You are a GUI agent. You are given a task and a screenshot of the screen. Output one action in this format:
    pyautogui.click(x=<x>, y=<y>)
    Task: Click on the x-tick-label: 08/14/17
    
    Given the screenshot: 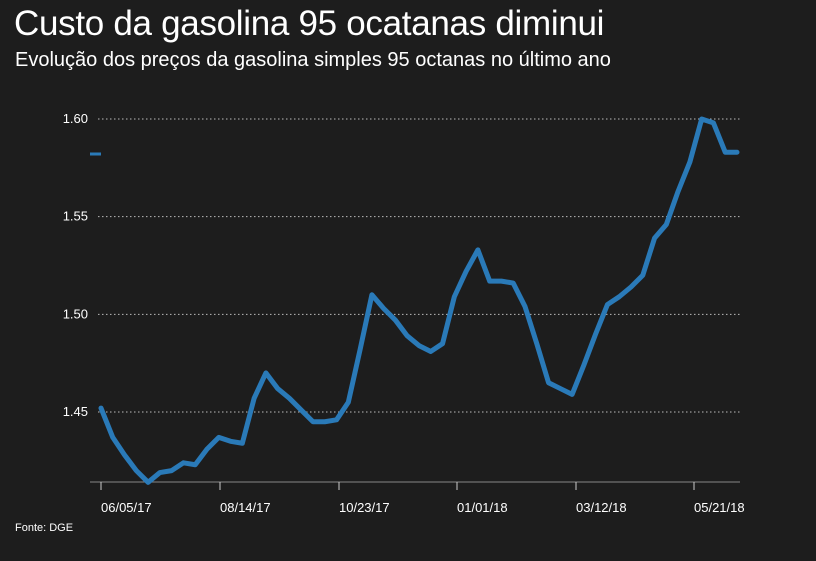 What is the action you would take?
    pyautogui.click(x=245, y=507)
    